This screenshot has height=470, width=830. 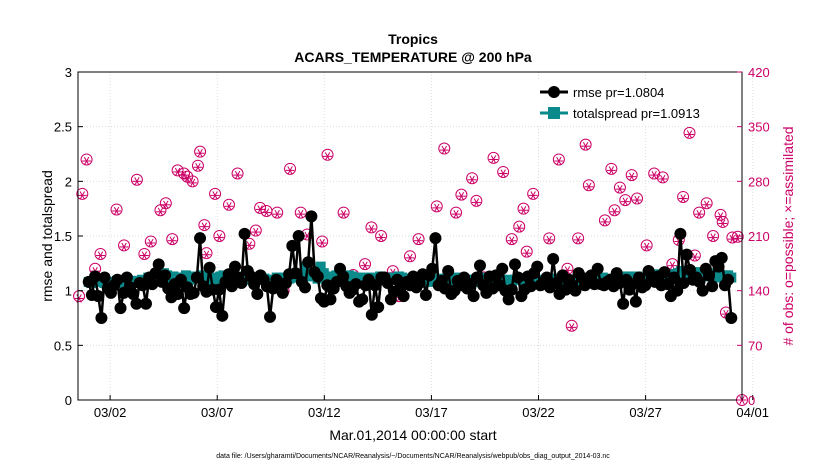 I want to click on y2-tick-label: 210, so click(x=759, y=236).